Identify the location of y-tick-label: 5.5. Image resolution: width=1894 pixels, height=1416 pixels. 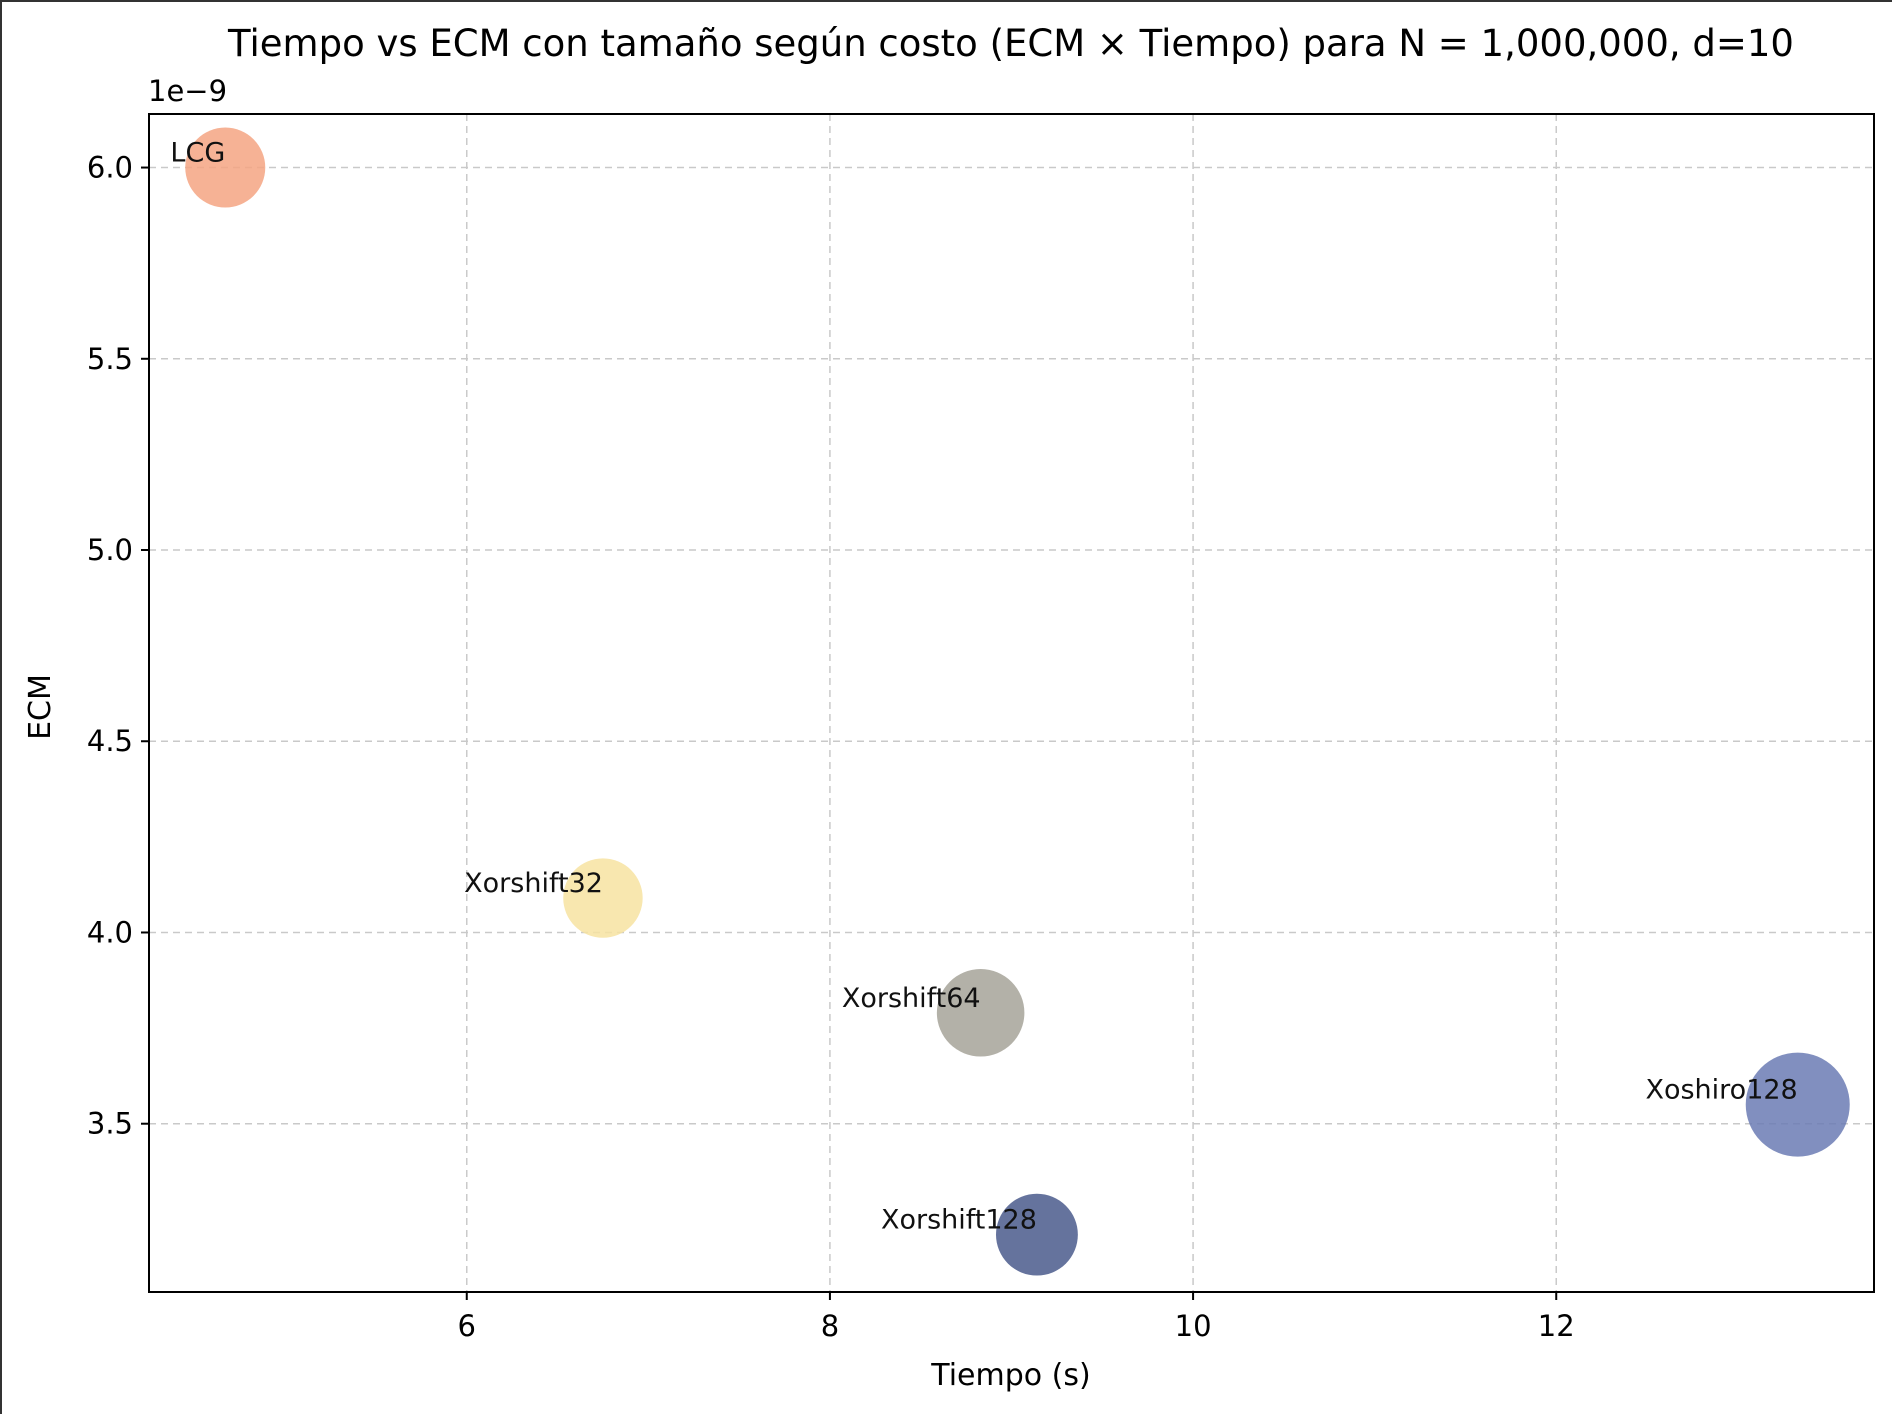
(110, 359).